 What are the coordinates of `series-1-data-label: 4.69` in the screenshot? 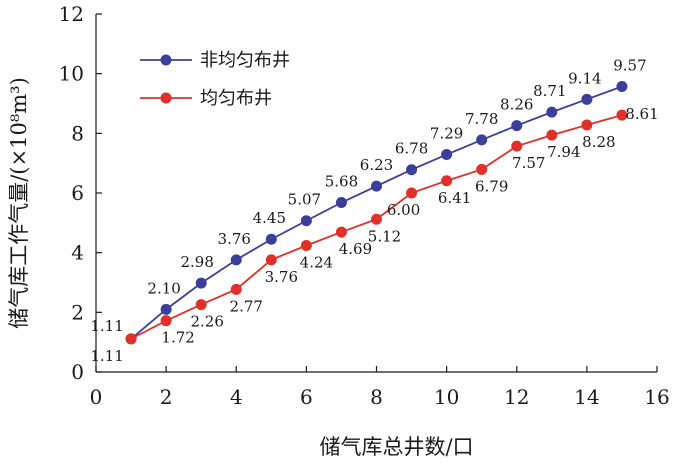 It's located at (355, 249).